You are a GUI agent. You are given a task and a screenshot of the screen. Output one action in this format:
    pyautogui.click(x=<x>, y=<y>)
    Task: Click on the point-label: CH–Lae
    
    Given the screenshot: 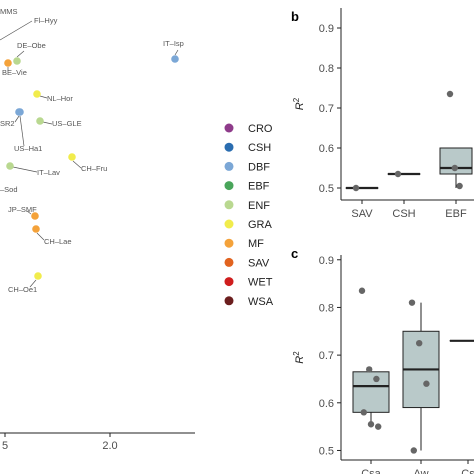 What is the action you would take?
    pyautogui.click(x=58, y=241)
    